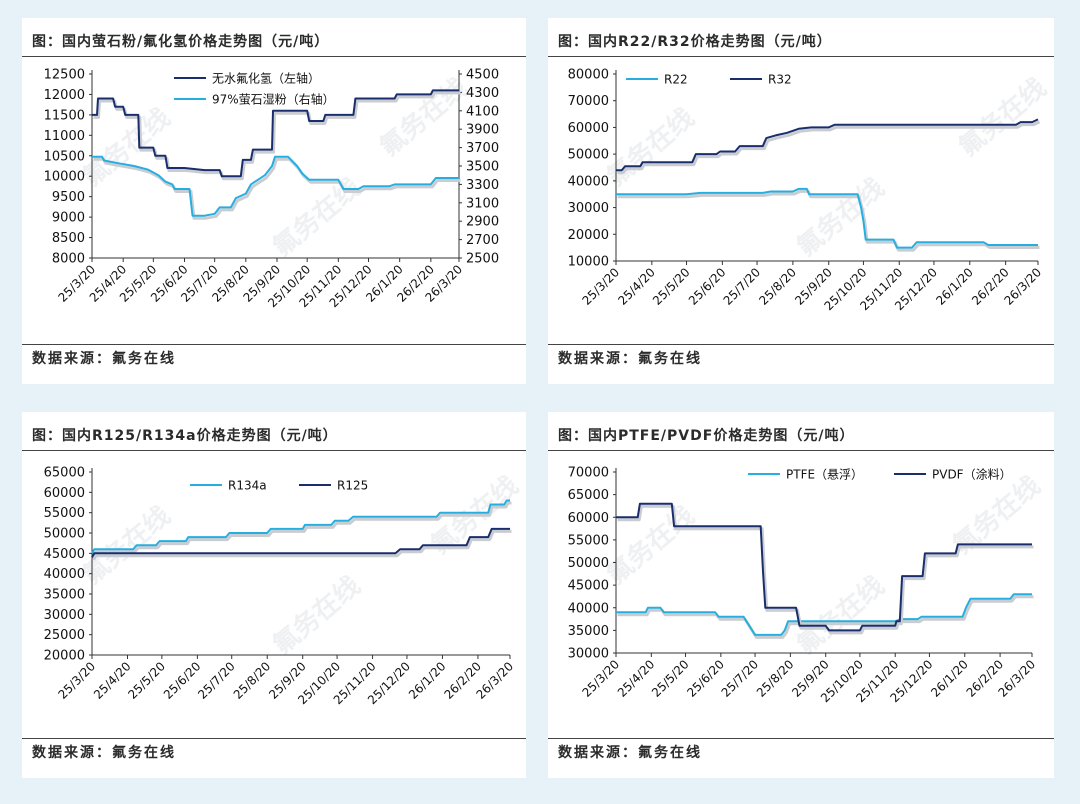 This screenshot has height=804, width=1080. I want to click on y-tick-label: 55000, so click(64, 513).